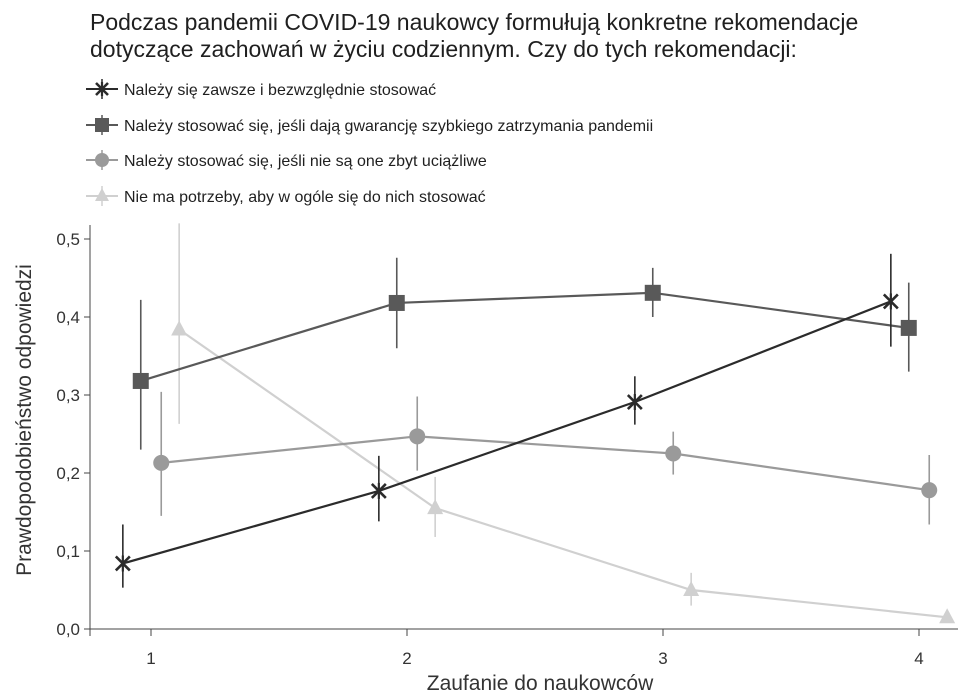  I want to click on x-tick-label-1: 1, so click(150, 658).